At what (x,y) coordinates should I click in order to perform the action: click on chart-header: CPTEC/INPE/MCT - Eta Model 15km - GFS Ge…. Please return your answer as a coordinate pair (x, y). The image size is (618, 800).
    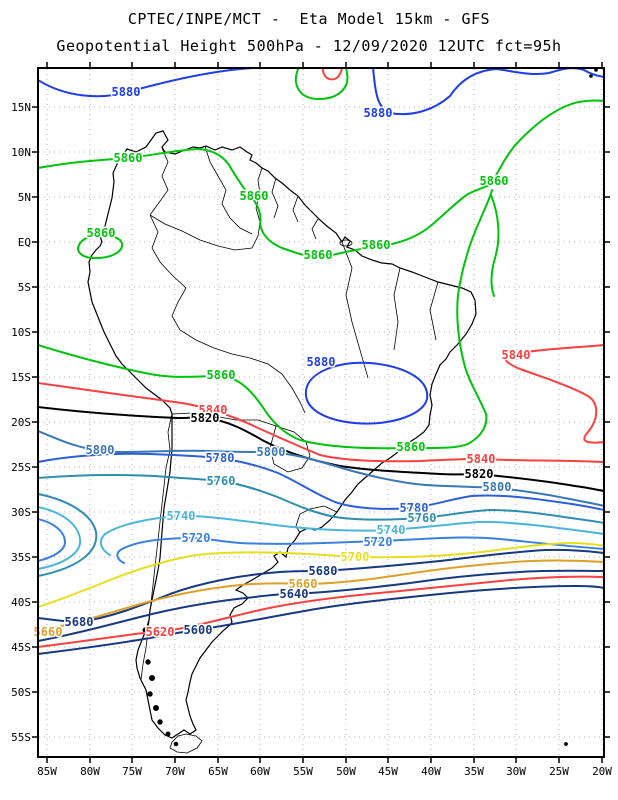
    Looking at the image, I should click on (309, 33).